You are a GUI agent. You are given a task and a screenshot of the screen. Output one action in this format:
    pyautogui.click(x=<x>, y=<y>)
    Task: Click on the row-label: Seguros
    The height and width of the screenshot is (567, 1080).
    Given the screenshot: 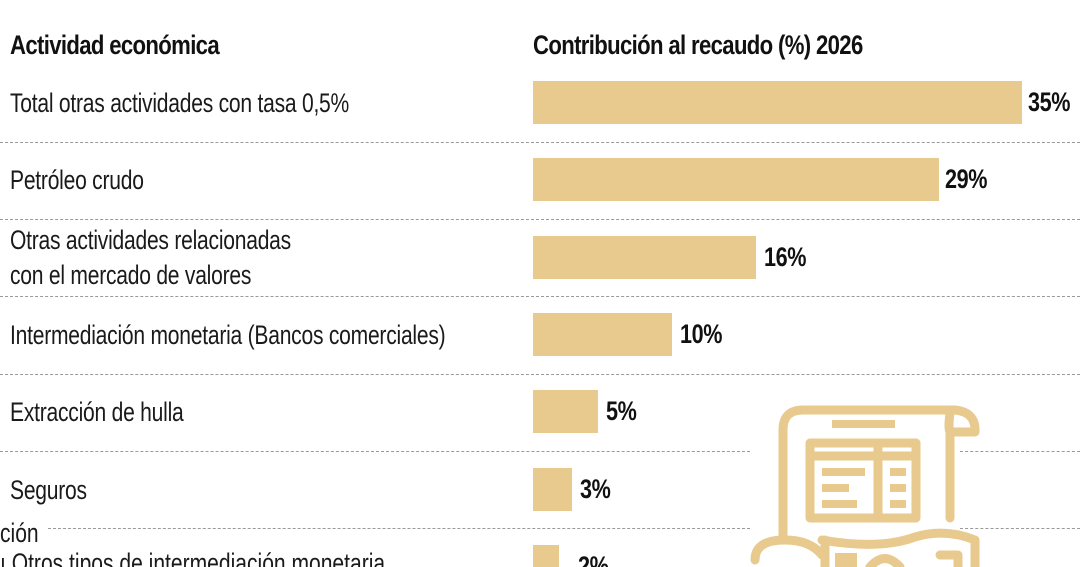 What is the action you would take?
    pyautogui.click(x=48, y=490)
    